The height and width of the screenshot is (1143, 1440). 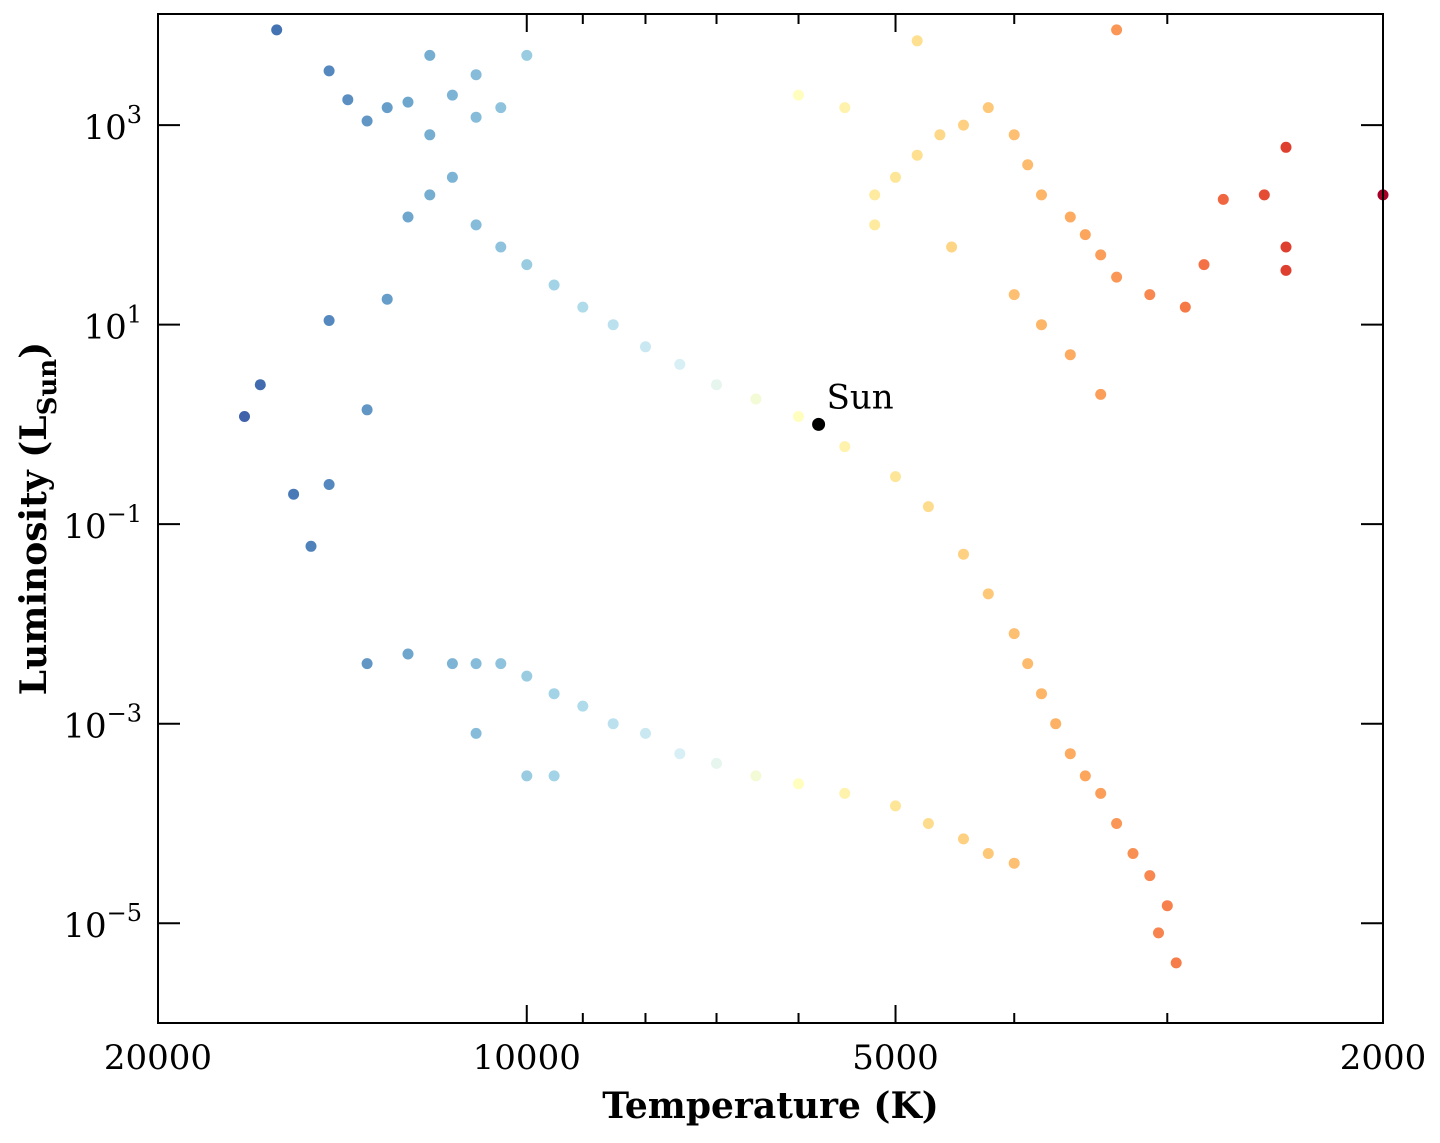 What do you see at coordinates (102, 723) in the screenshot?
I see `y-tick-label: 10⁻³` at bounding box center [102, 723].